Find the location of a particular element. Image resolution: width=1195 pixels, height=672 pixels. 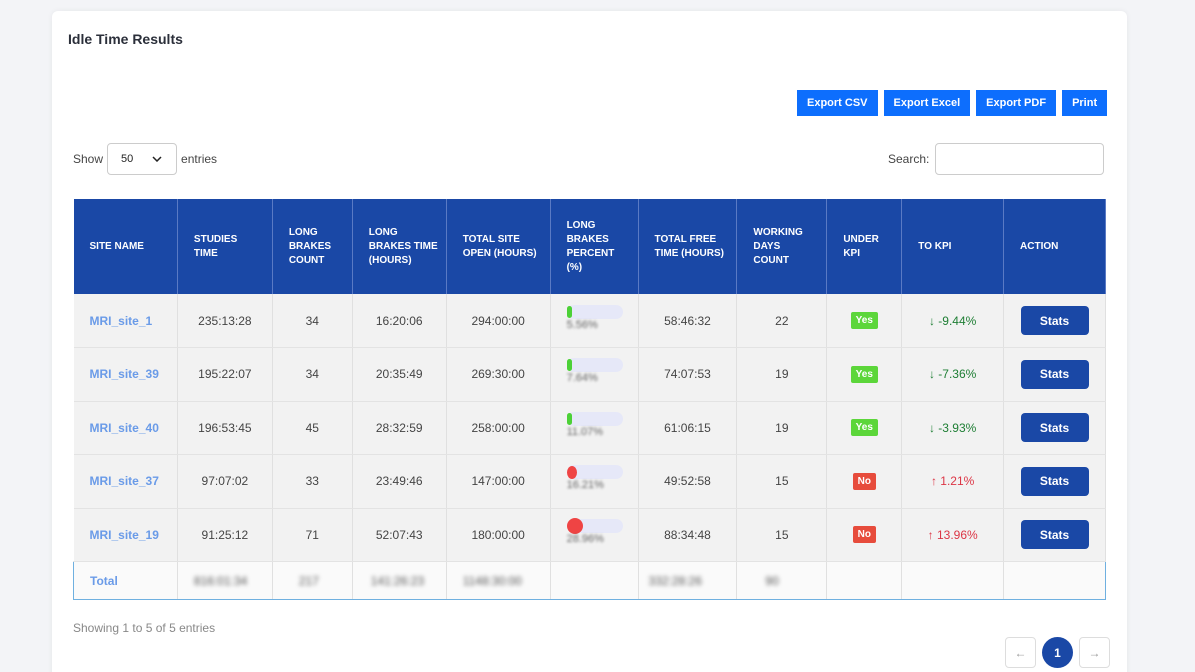

column-header: TOTAL FREE TIME (HOURS) is located at coordinates (688, 246).